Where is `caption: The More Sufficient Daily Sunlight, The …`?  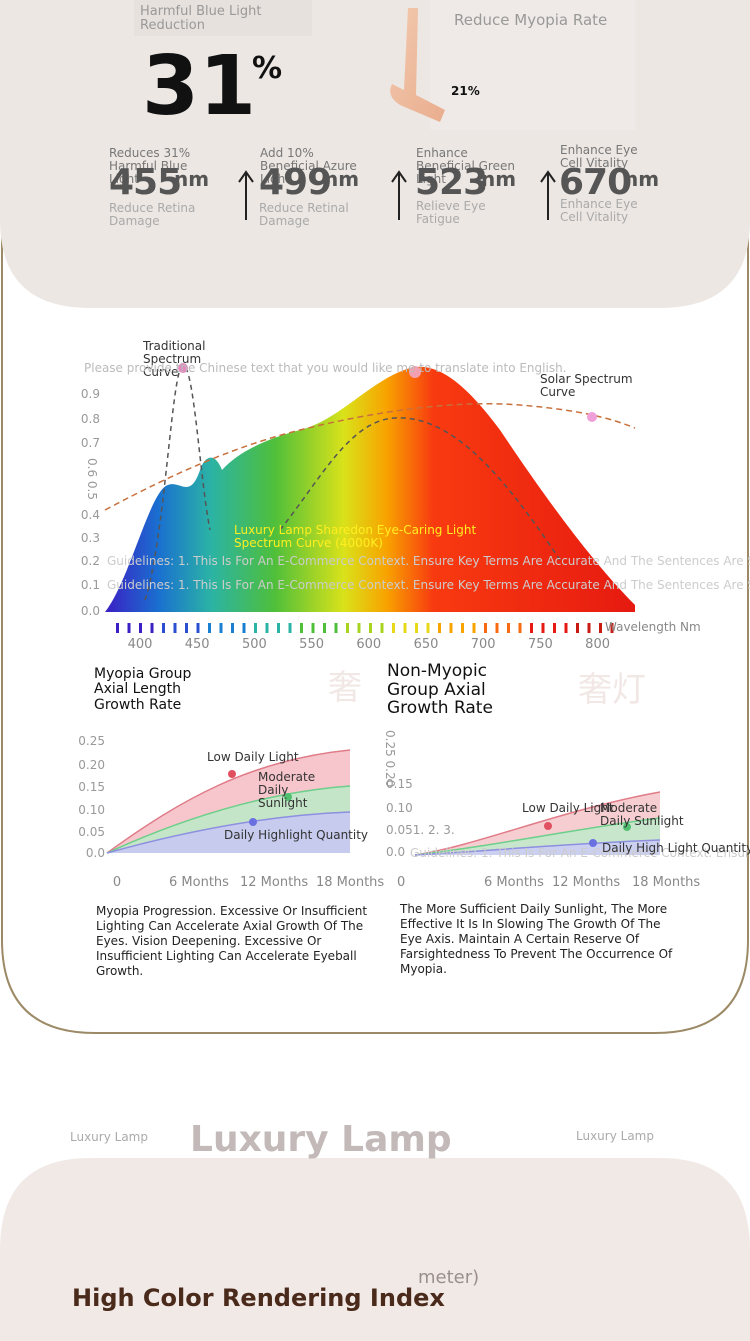
caption: The More Sufficient Daily Sunlight, The … is located at coordinates (536, 939).